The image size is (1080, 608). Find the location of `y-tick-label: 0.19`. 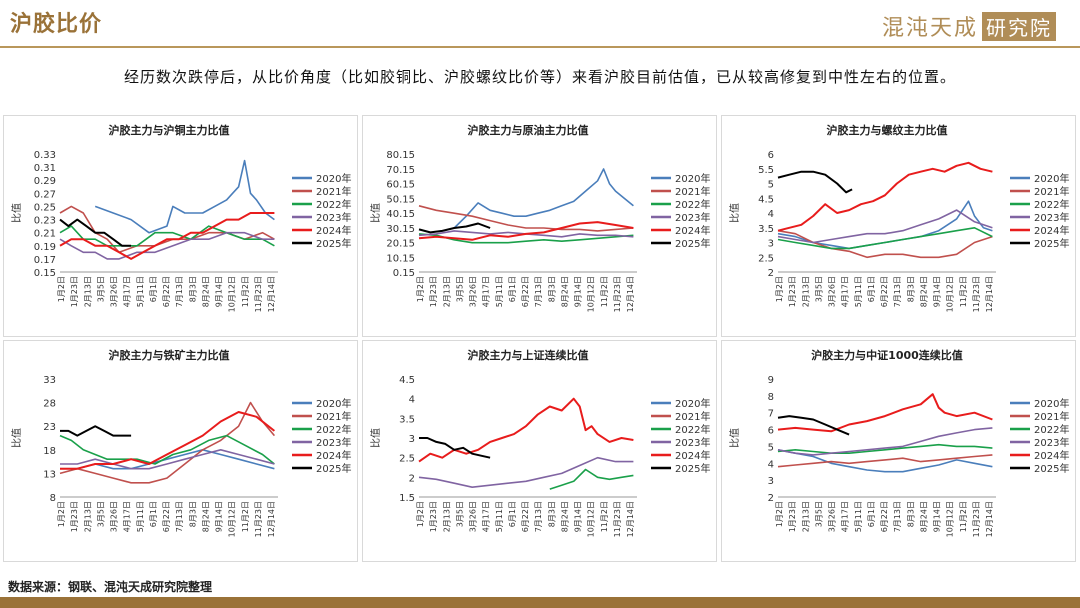

y-tick-label: 0.19 is located at coordinates (45, 247).